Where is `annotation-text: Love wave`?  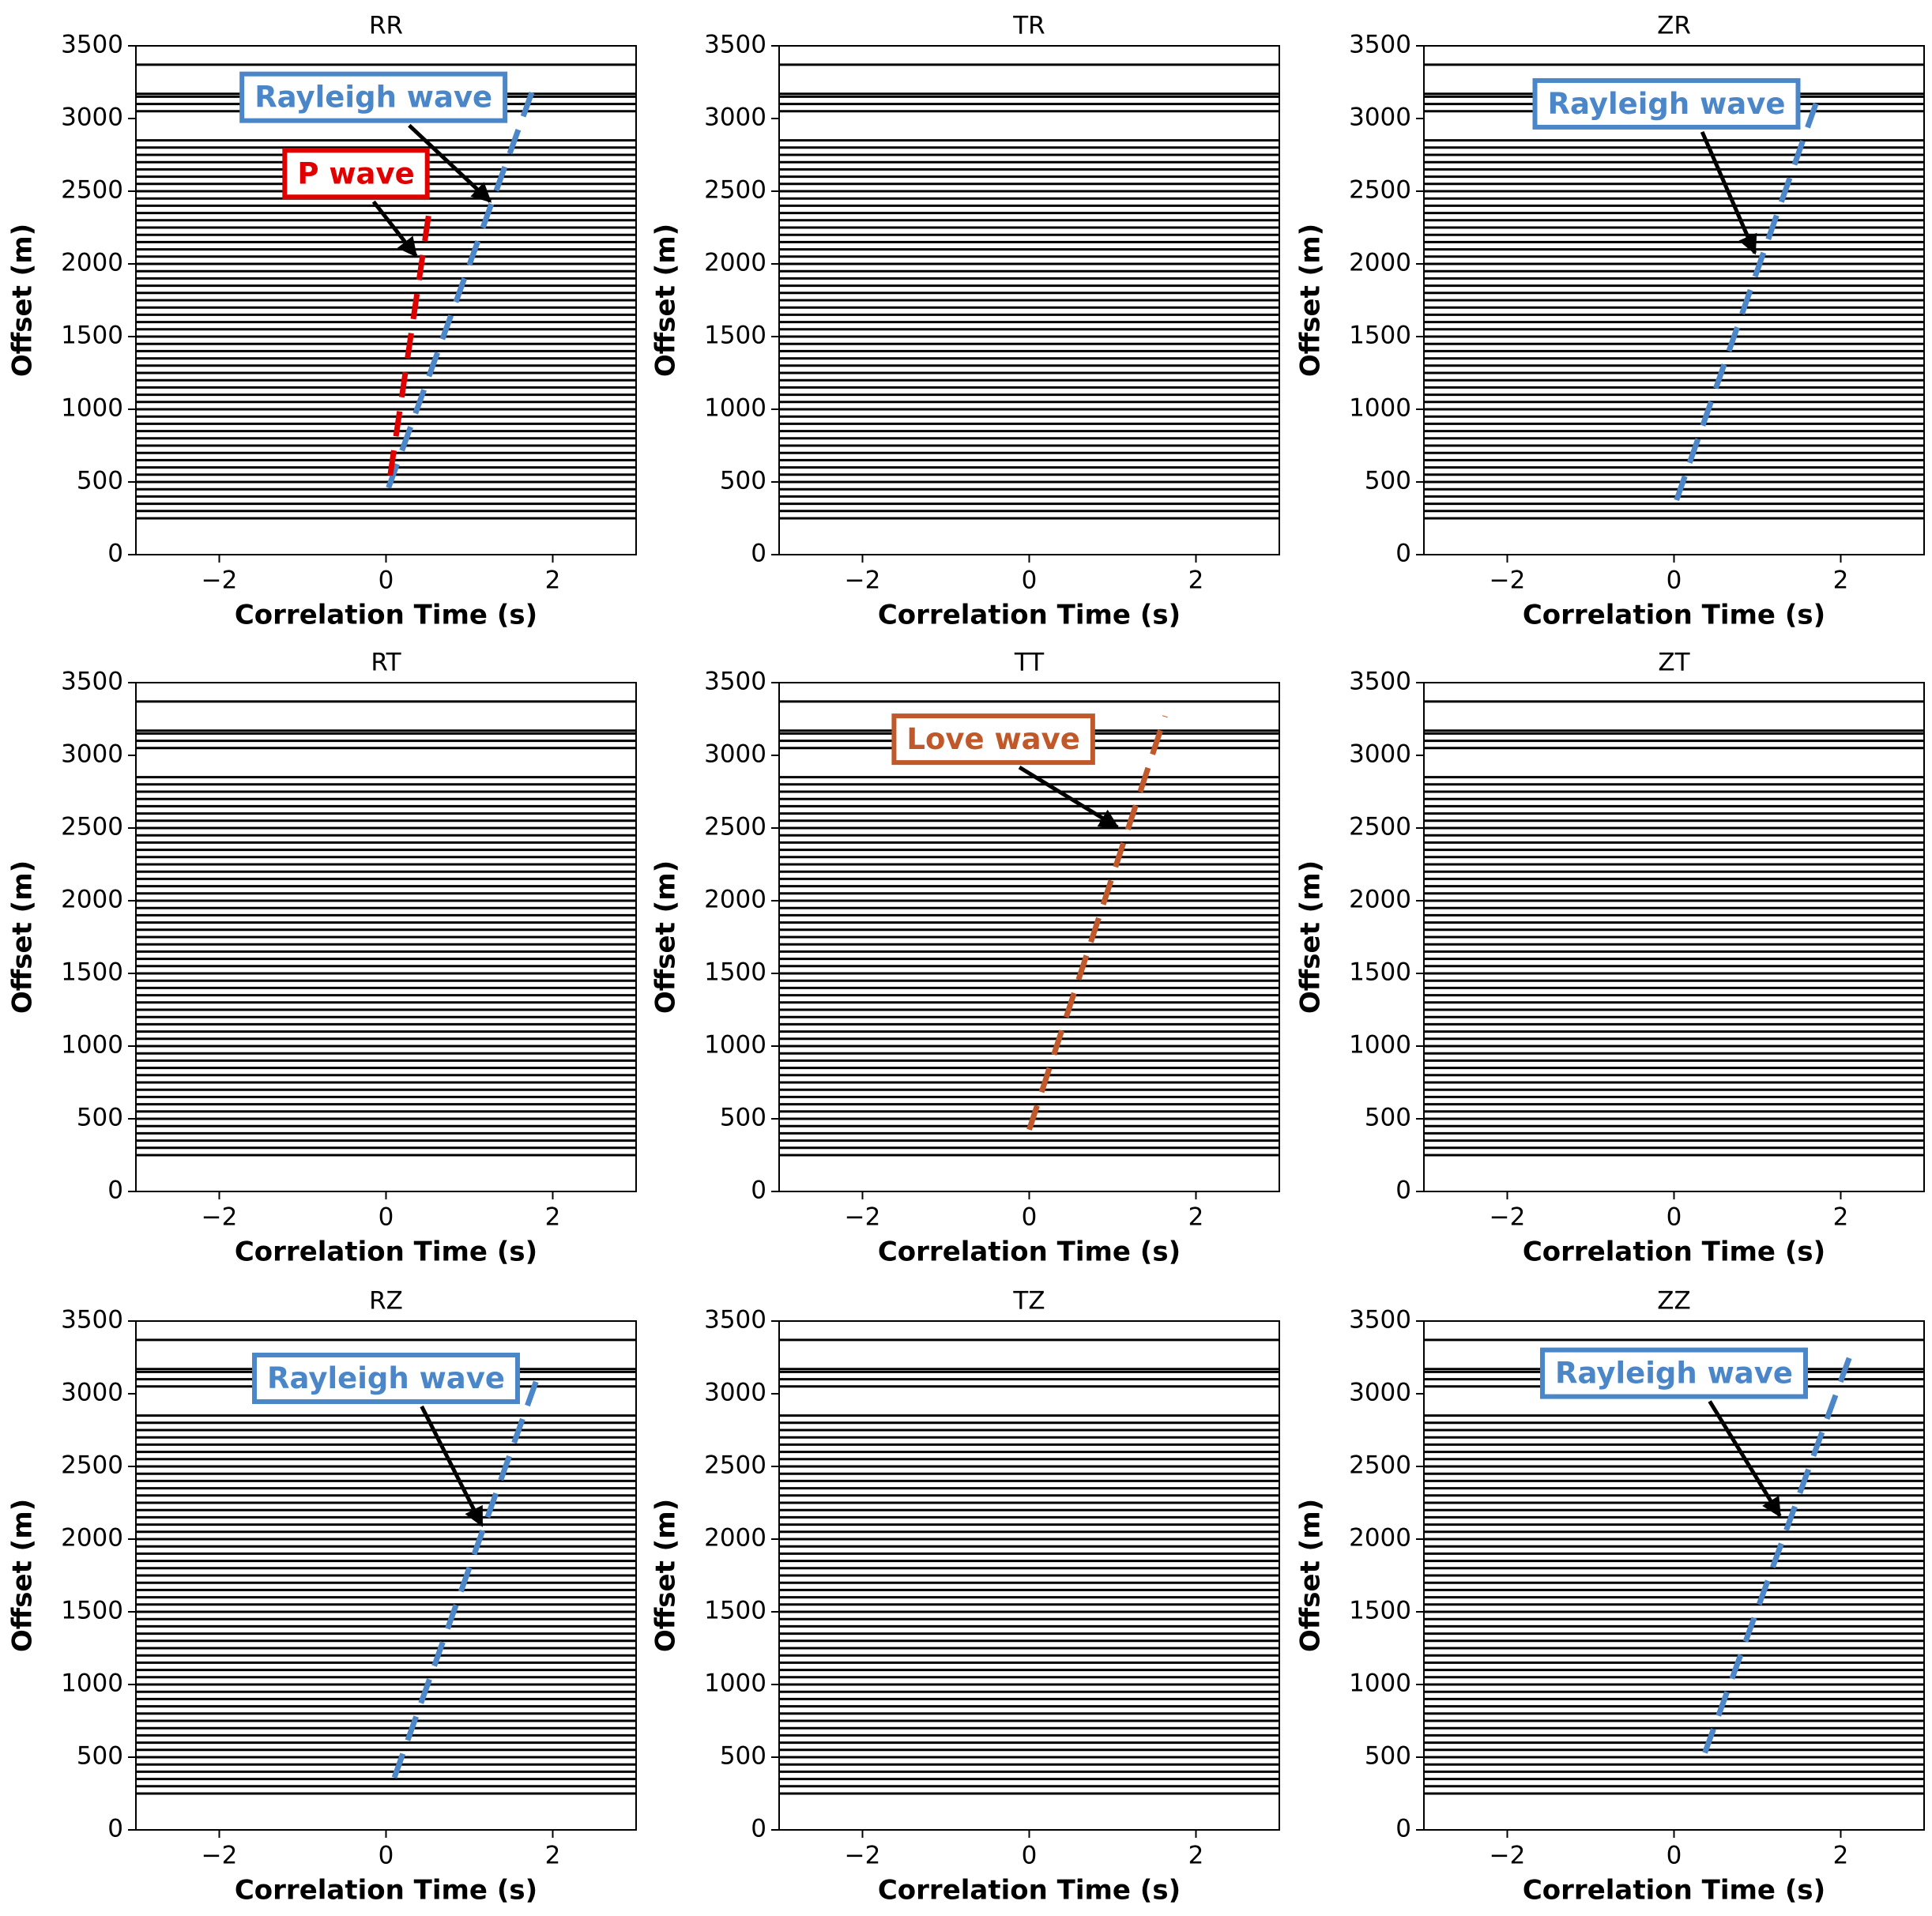 annotation-text: Love wave is located at coordinates (992, 739).